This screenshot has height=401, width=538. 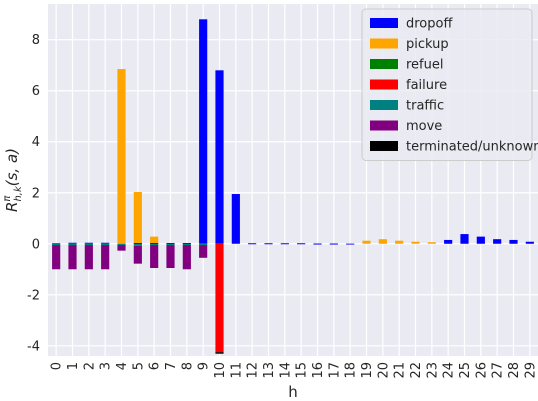 I want to click on x-tick-label: 10, so click(x=220, y=370).